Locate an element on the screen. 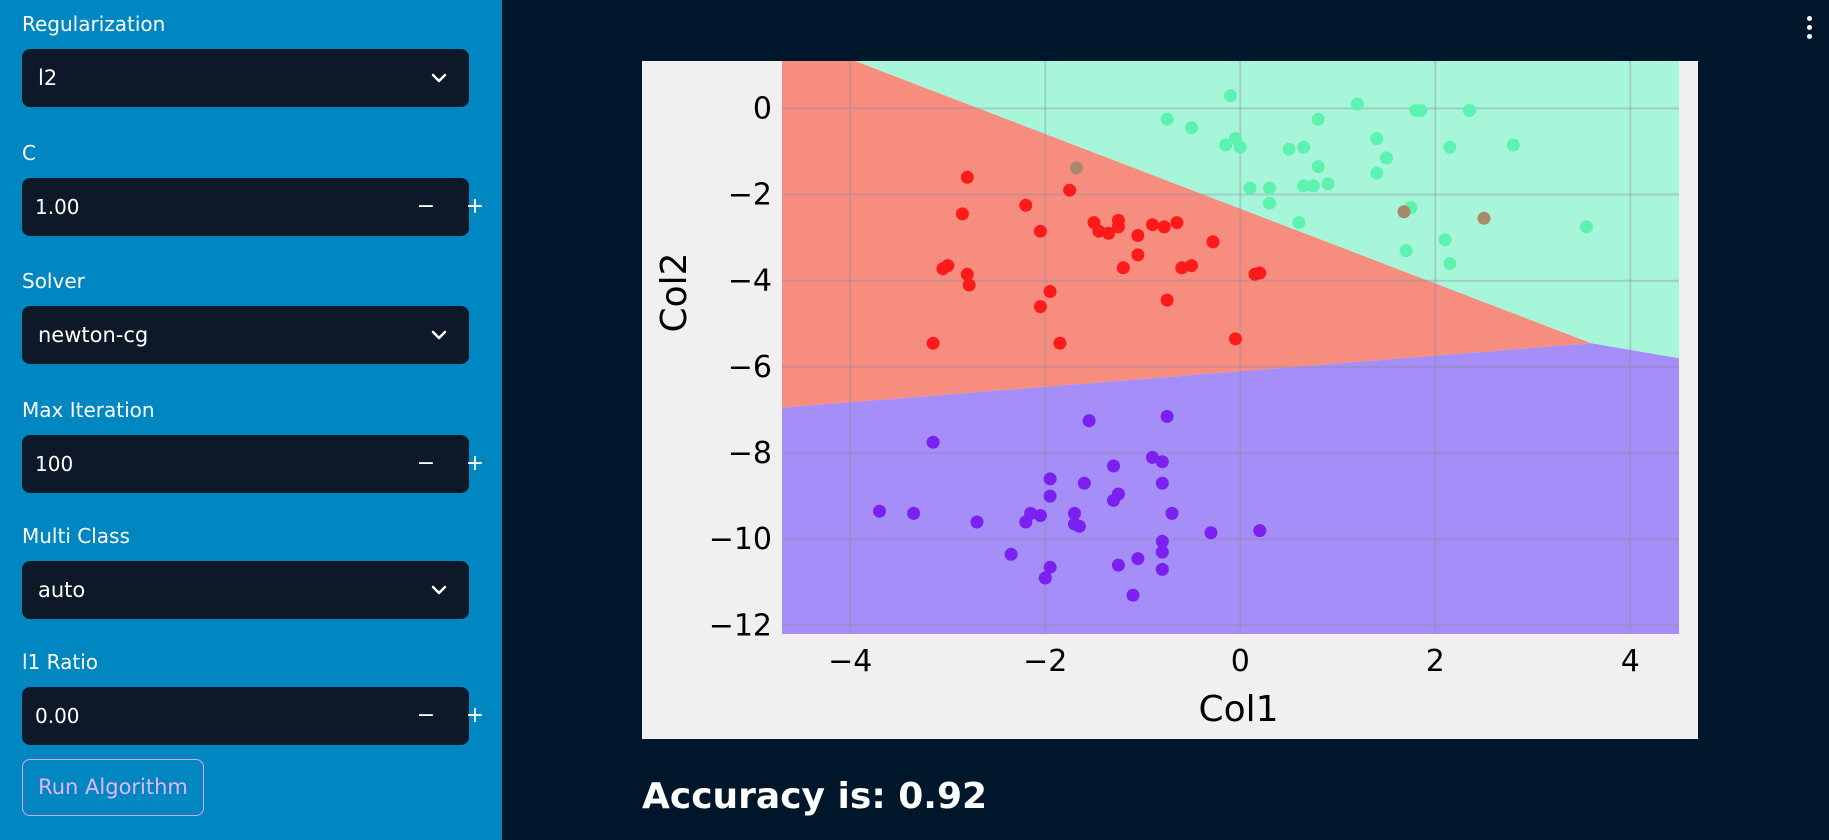 The image size is (1829, 840). c-number-input: 1.00 − + is located at coordinates (253, 207).